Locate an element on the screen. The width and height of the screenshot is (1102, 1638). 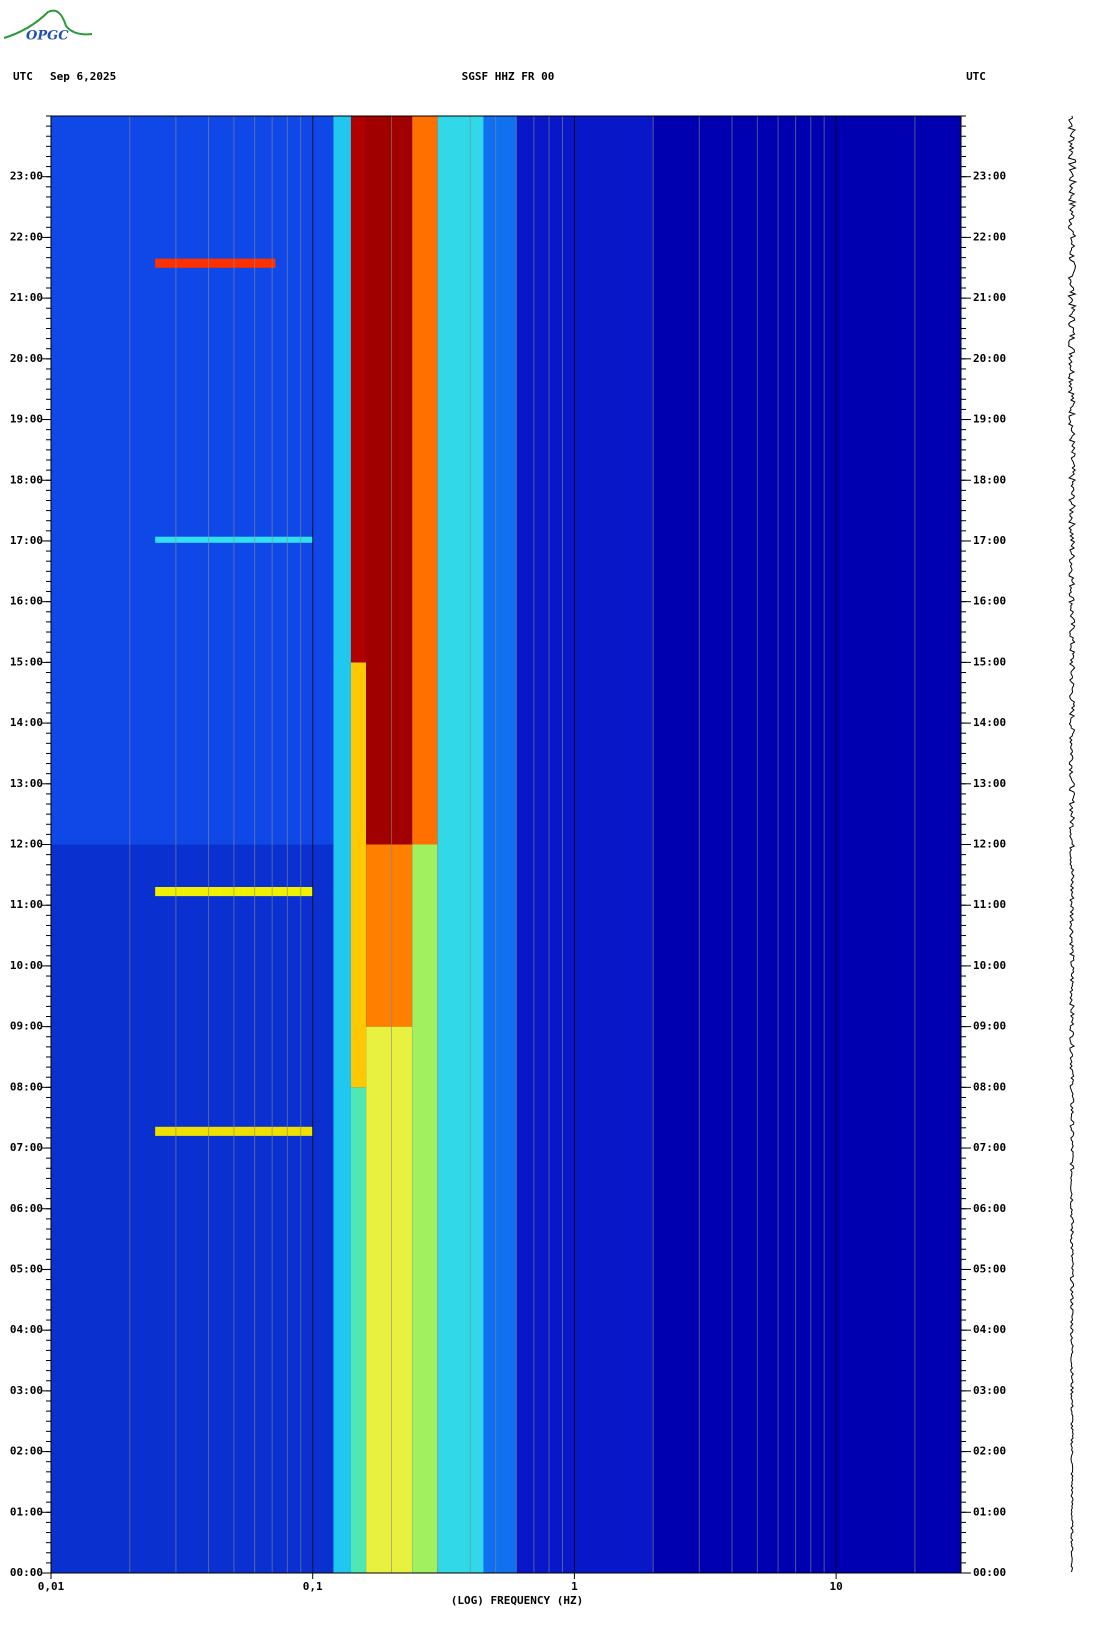
y-tick-label: 19:00 is located at coordinates (26, 419).